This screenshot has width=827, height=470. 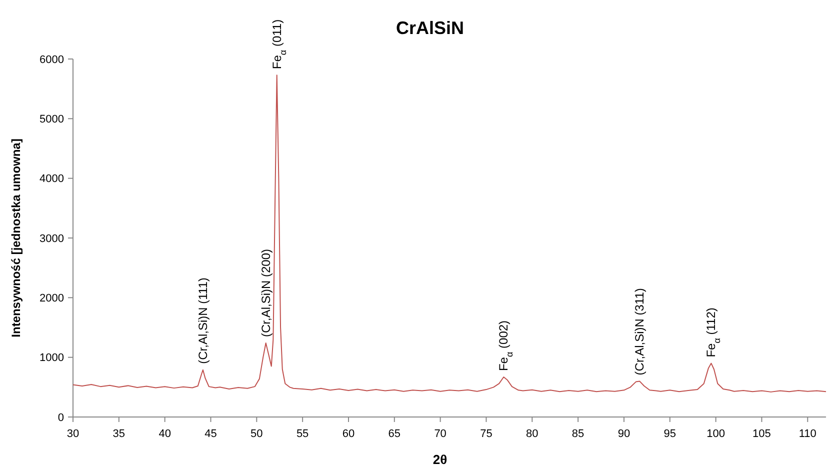 What do you see at coordinates (16, 238) in the screenshot?
I see `y-axis-title: Intensywność [jednostka umowna]` at bounding box center [16, 238].